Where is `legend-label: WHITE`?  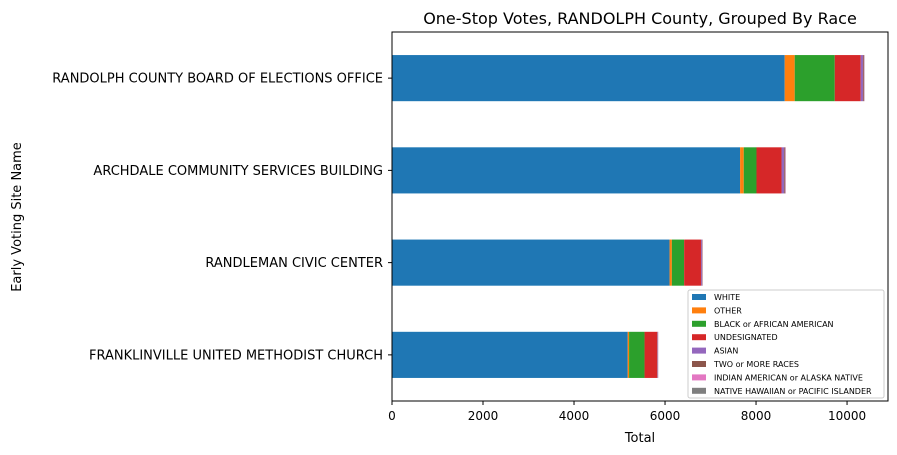 legend-label: WHITE is located at coordinates (727, 297).